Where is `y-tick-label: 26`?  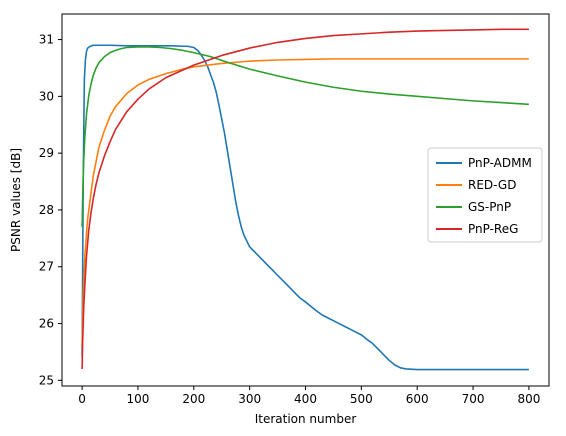 y-tick-label: 26 is located at coordinates (46, 324).